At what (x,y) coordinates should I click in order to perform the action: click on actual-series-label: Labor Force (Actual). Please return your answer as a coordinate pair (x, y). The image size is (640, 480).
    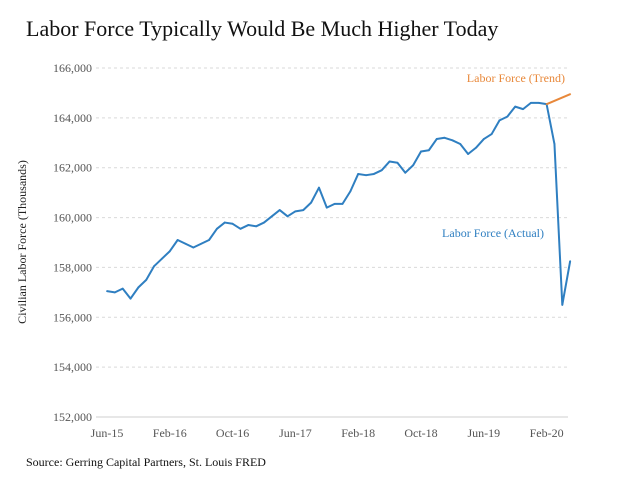
    Looking at the image, I should click on (493, 233).